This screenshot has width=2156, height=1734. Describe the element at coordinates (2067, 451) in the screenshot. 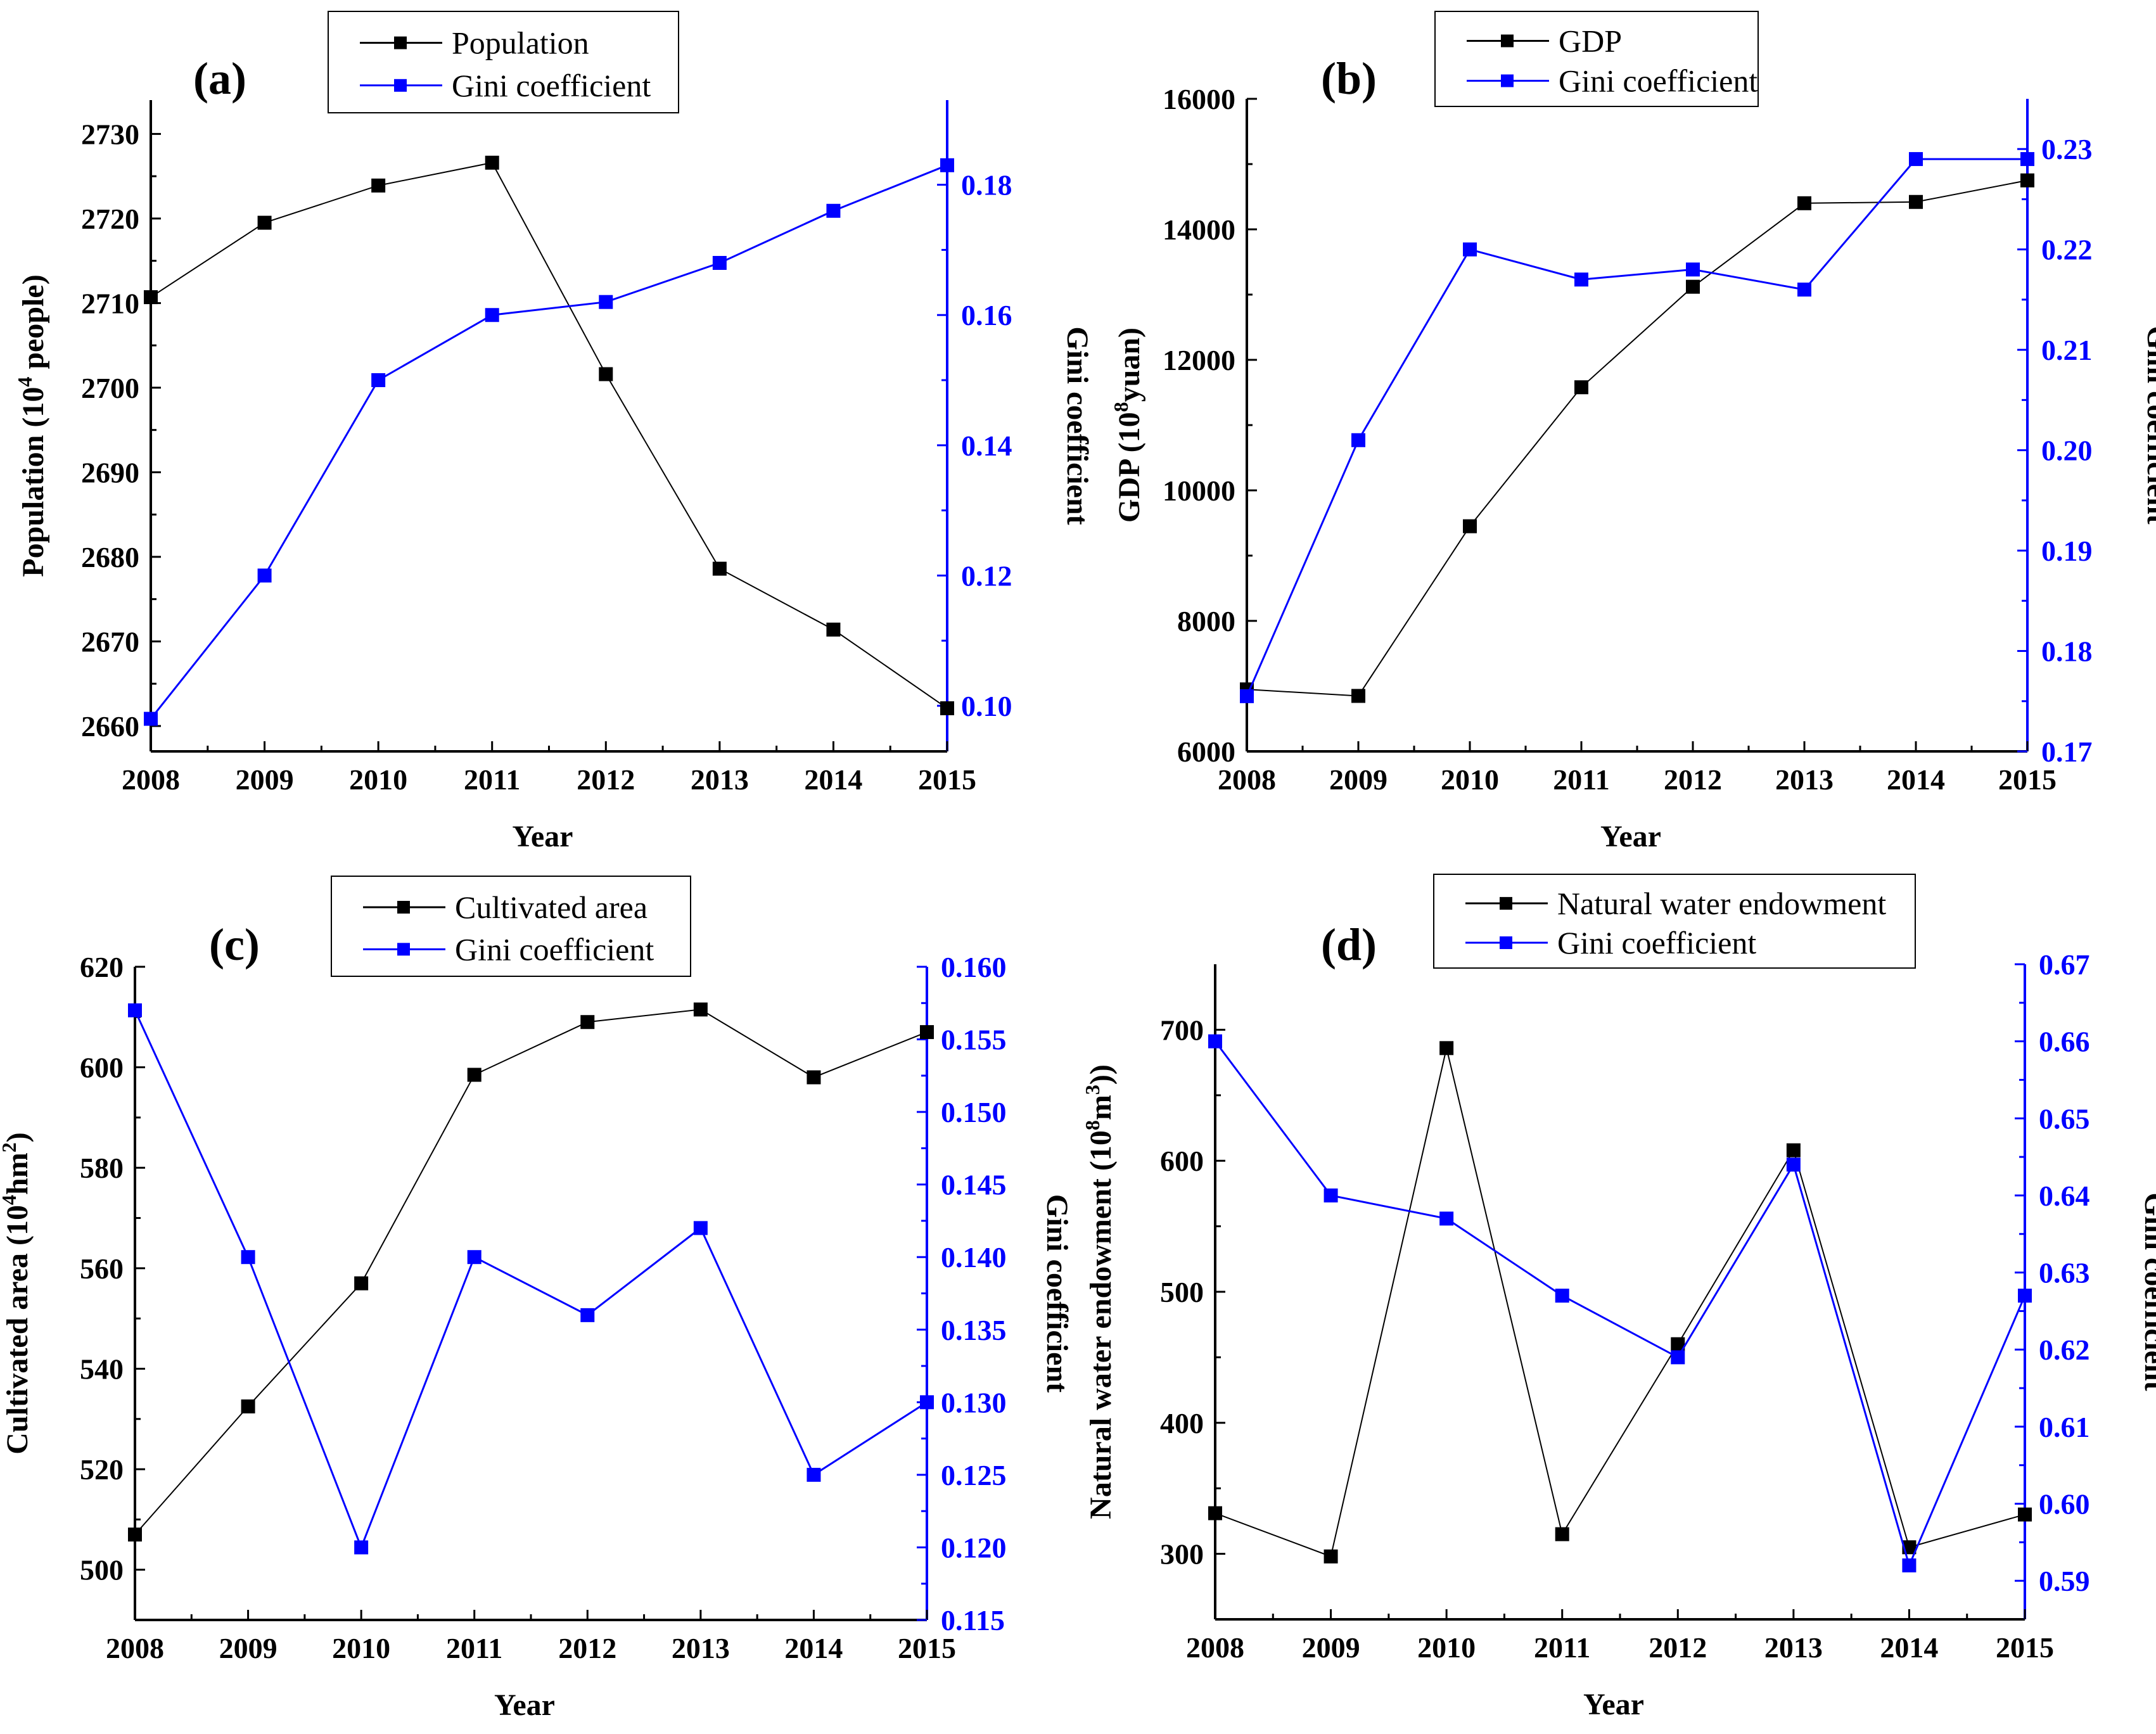

I see `right-tick-label: 0.20` at that location.